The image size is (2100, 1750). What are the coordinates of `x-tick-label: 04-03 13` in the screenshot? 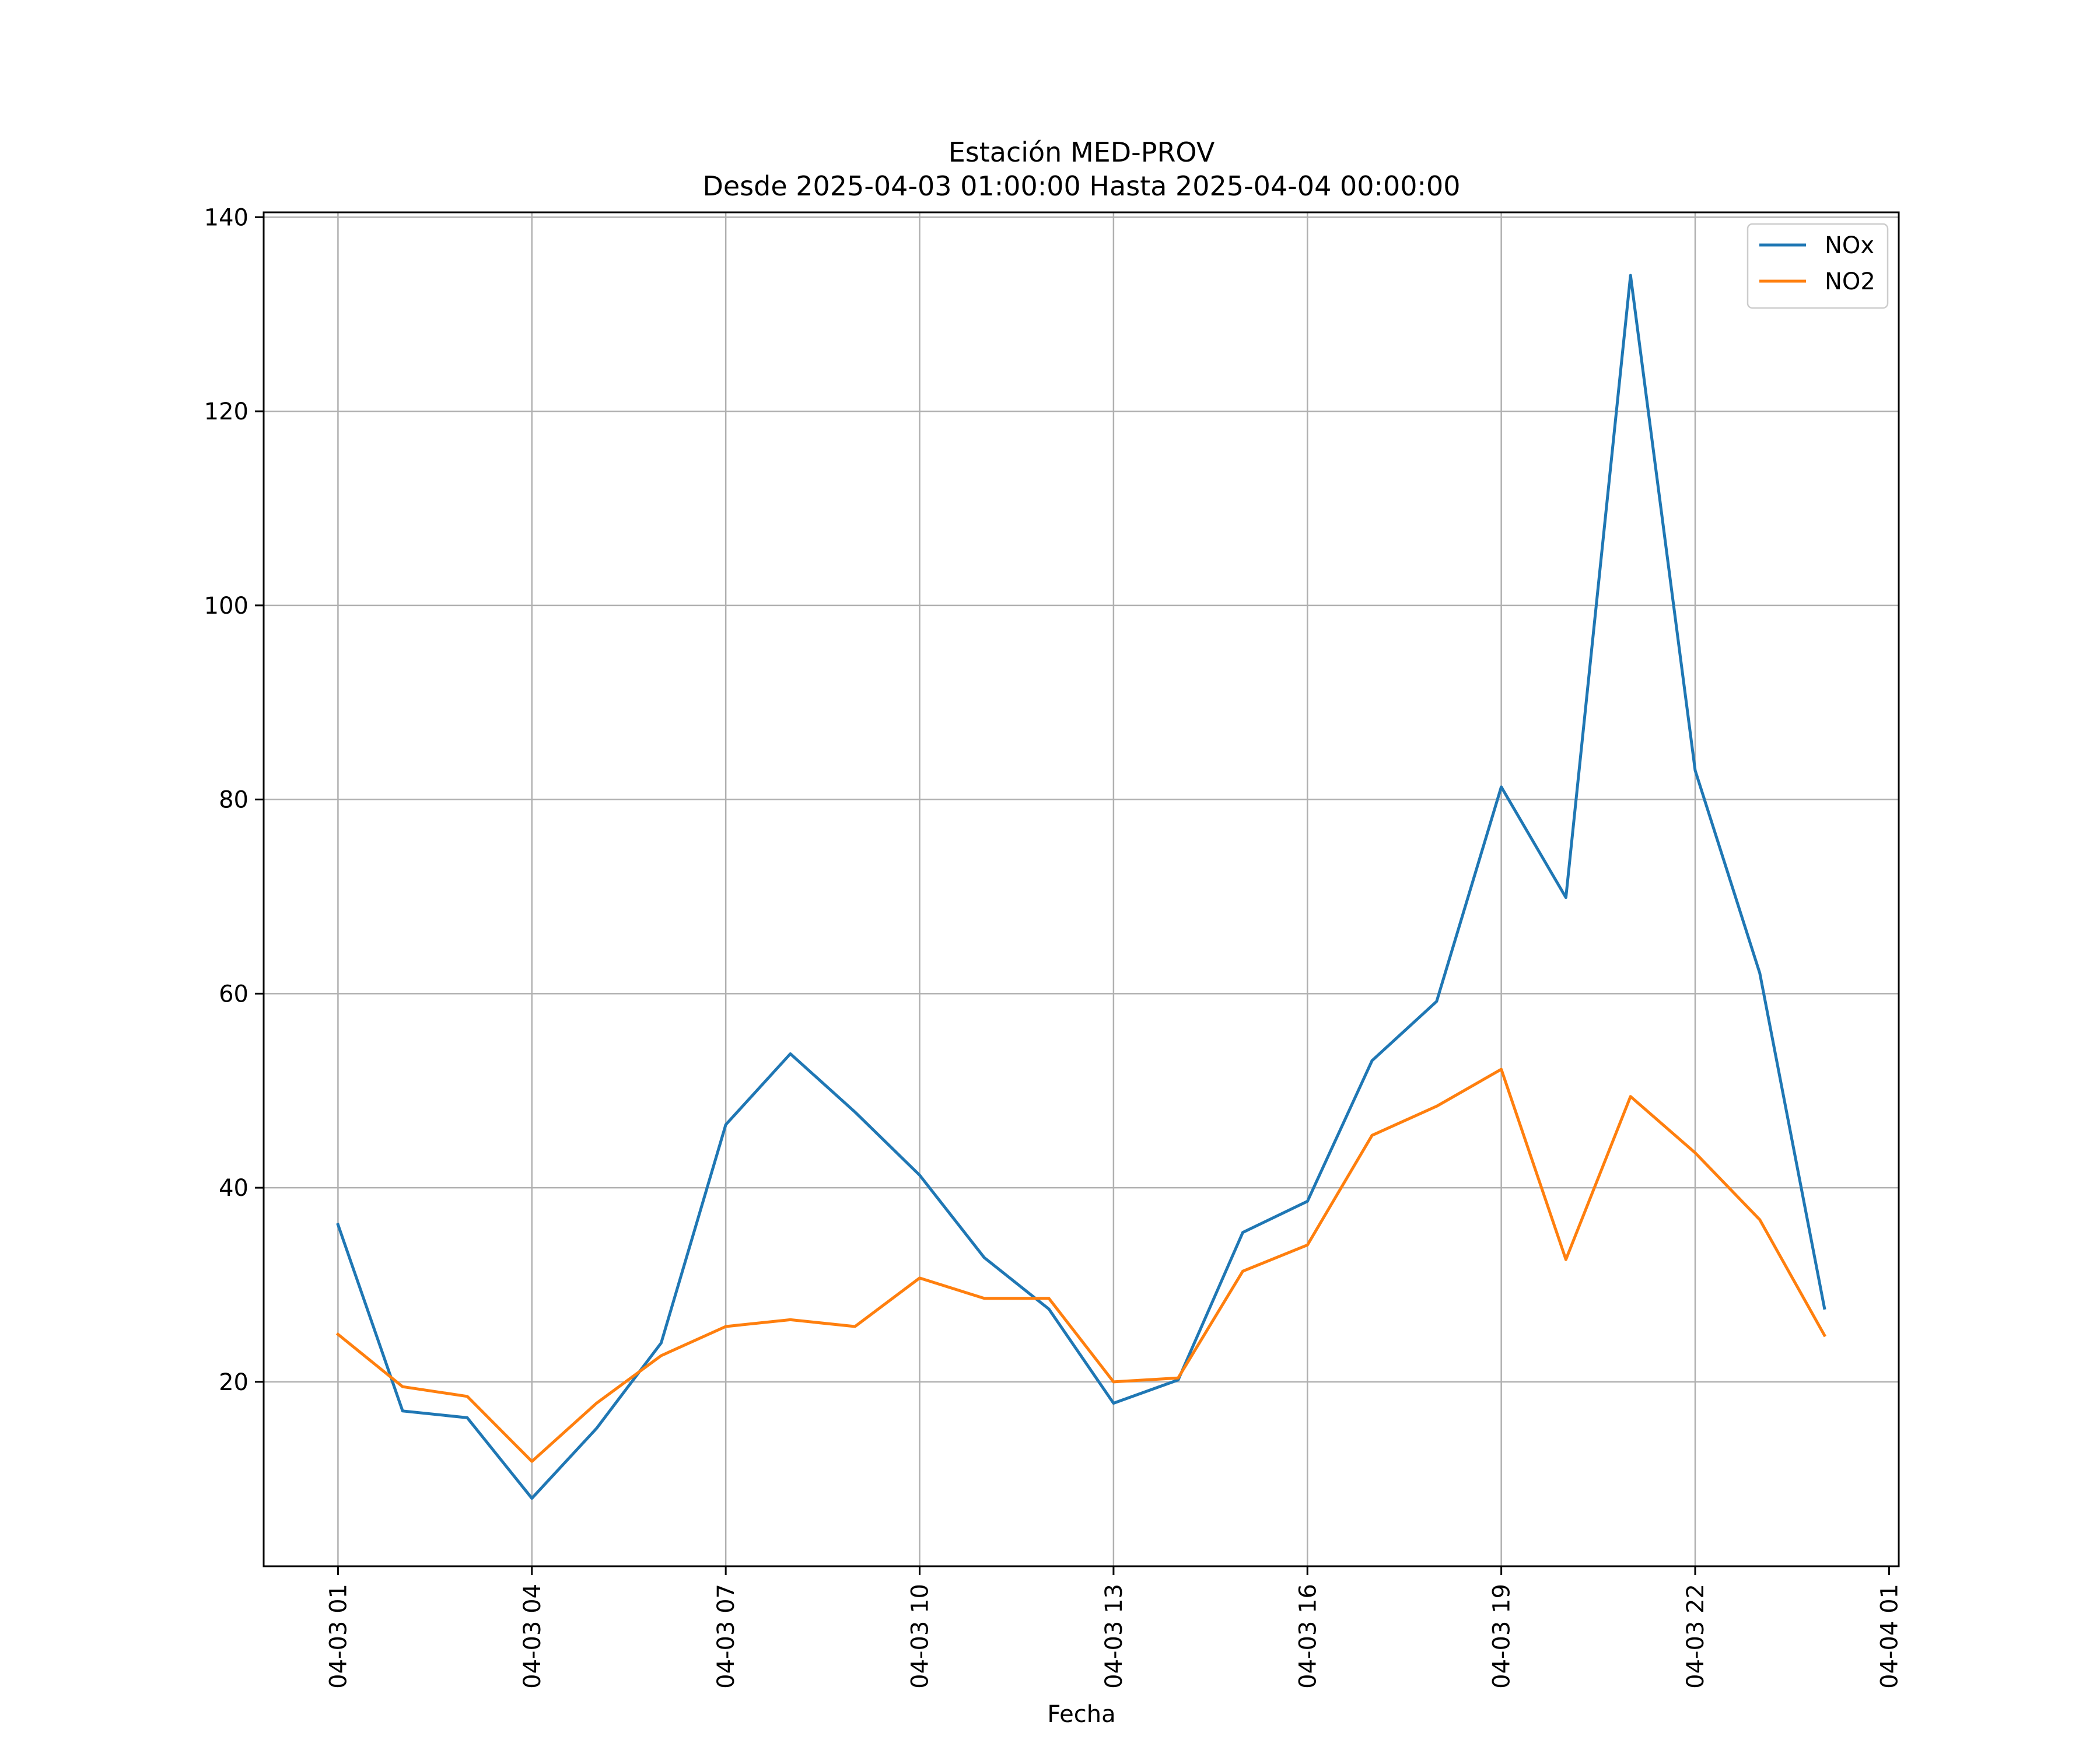 It's located at (1114, 1636).